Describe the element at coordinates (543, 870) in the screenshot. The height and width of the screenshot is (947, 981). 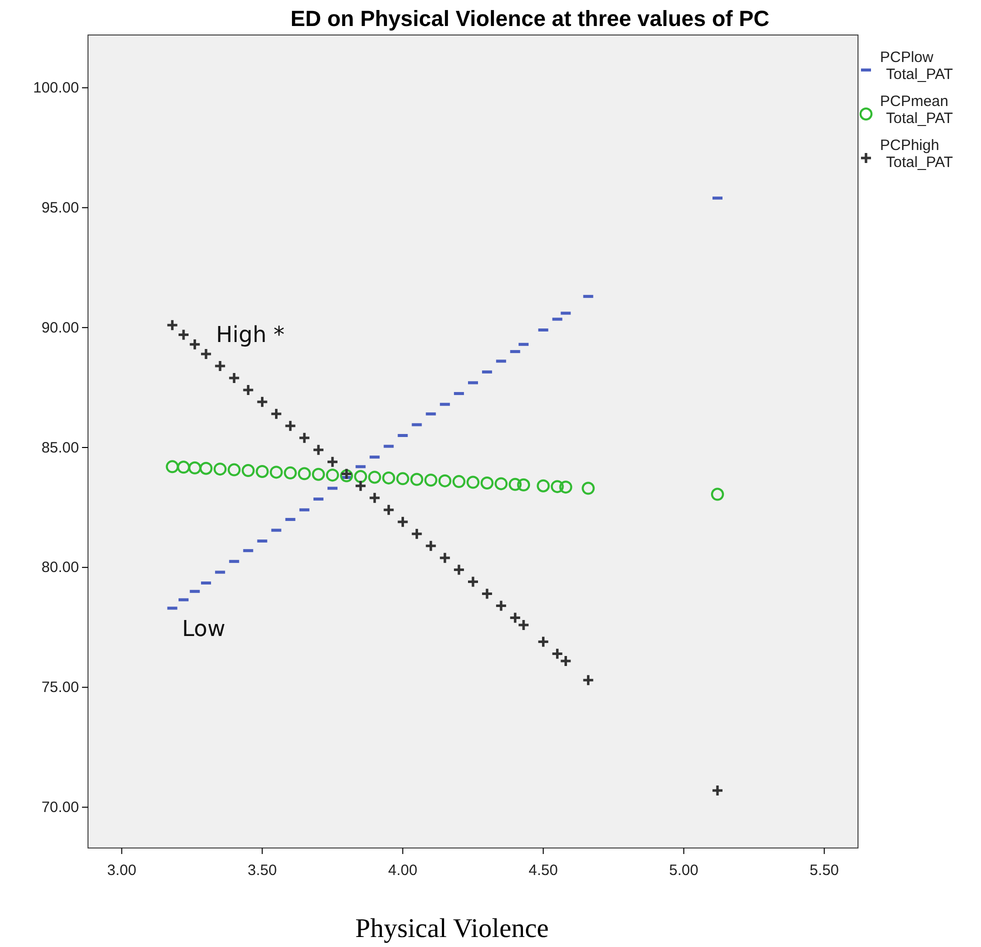
I see `x-tick-label: 4.50` at that location.